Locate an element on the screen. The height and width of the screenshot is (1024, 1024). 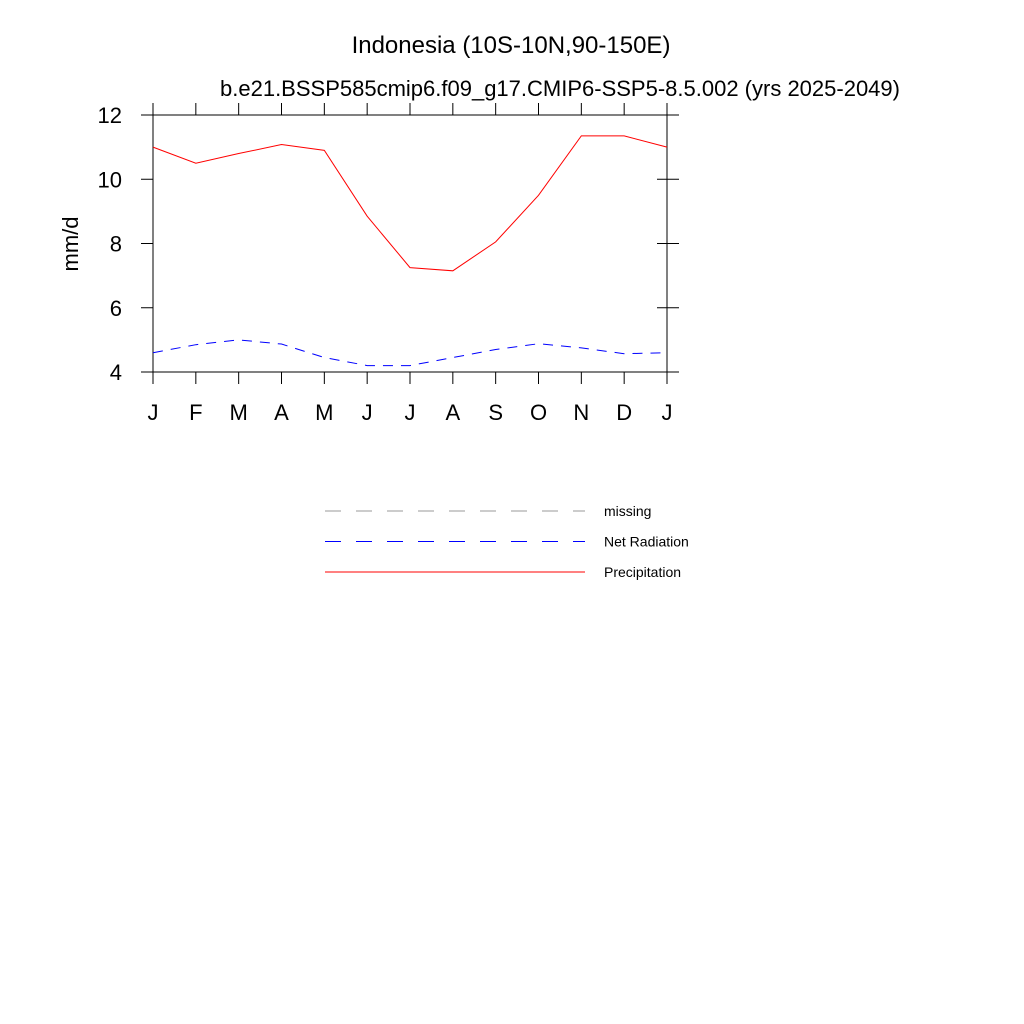
plot-frame is located at coordinates (410, 243).